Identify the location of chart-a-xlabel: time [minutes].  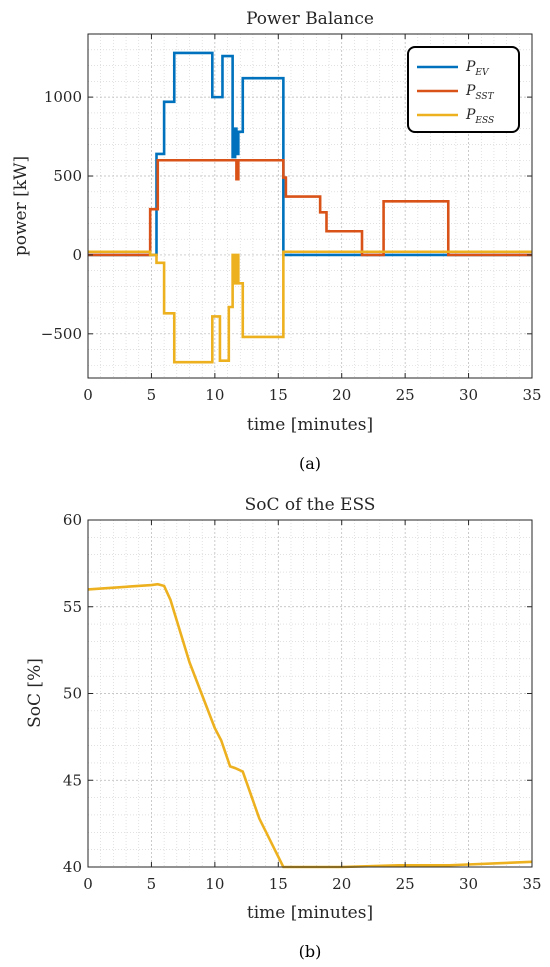
(310, 425).